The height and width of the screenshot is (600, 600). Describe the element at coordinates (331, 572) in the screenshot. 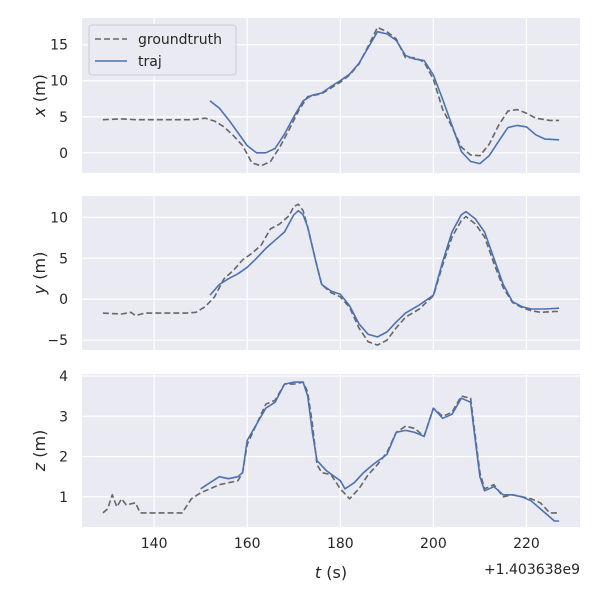

I see `x-axis-label: t (s)` at that location.